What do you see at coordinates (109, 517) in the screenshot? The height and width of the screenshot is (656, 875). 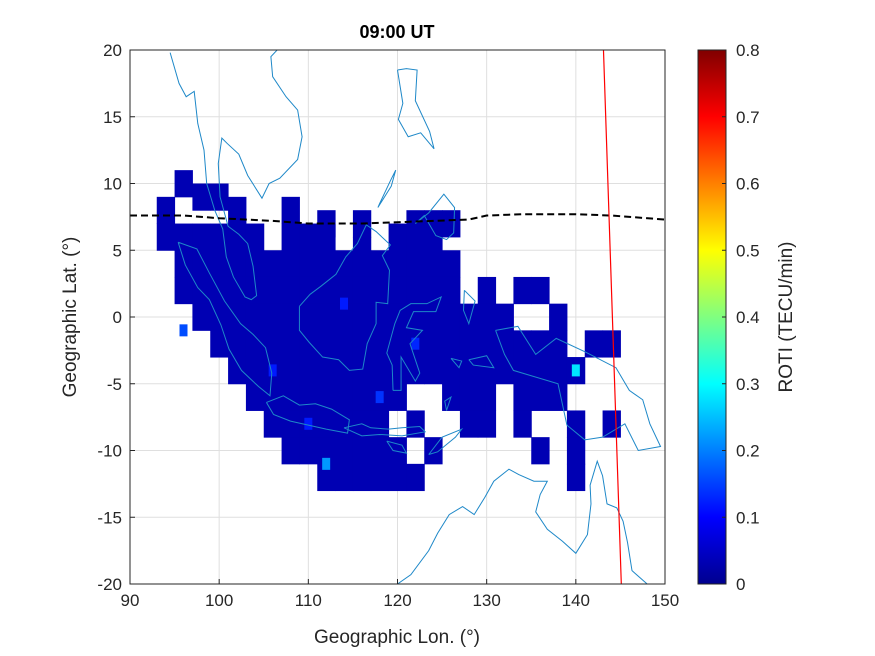 I see `y-tick-label: -15` at bounding box center [109, 517].